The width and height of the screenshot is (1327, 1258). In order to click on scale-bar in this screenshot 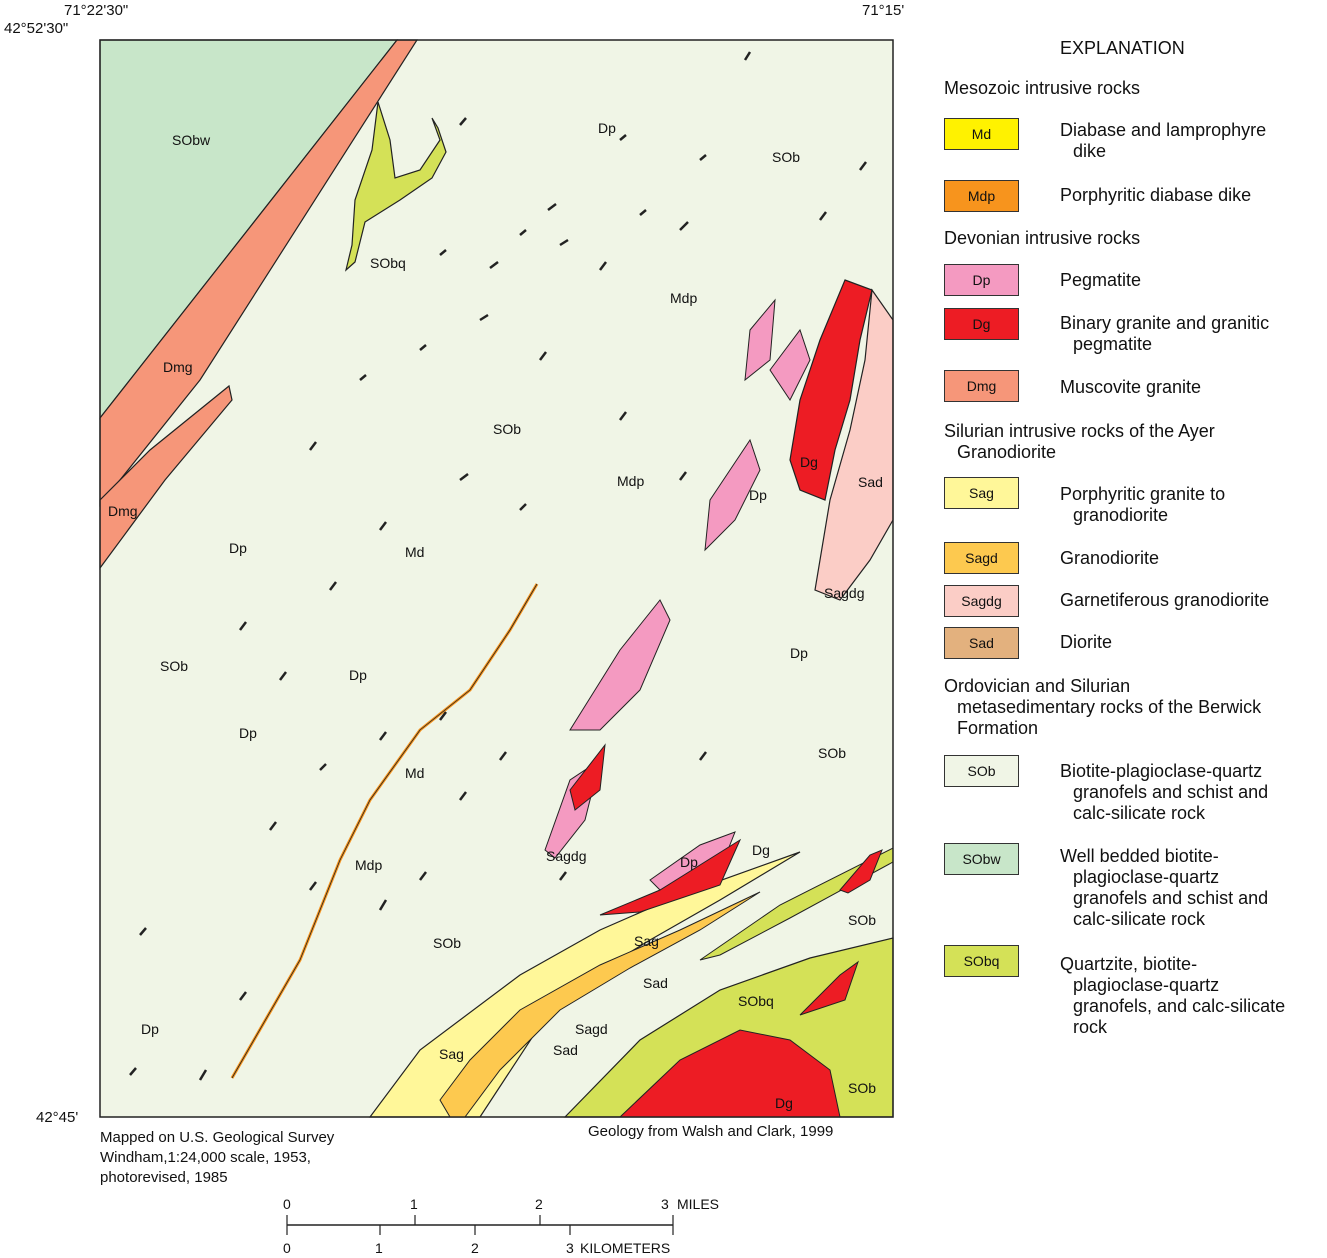, I will do `click(480, 1225)`.